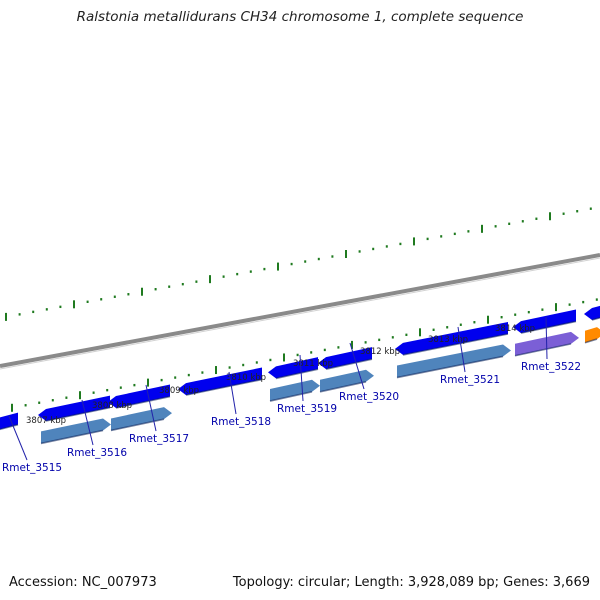 The image size is (600, 600). Describe the element at coordinates (343, 387) in the screenshot. I see `gene-arrow-reverse-4-edge` at that location.